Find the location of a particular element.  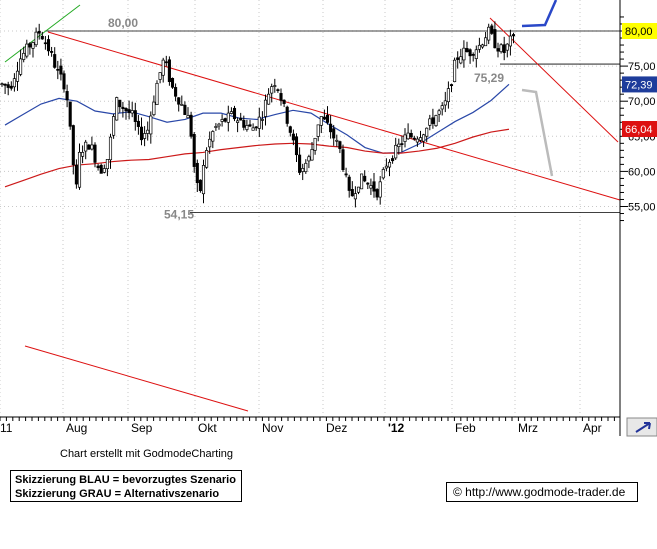

blue-scenario-path is located at coordinates (539, 14).